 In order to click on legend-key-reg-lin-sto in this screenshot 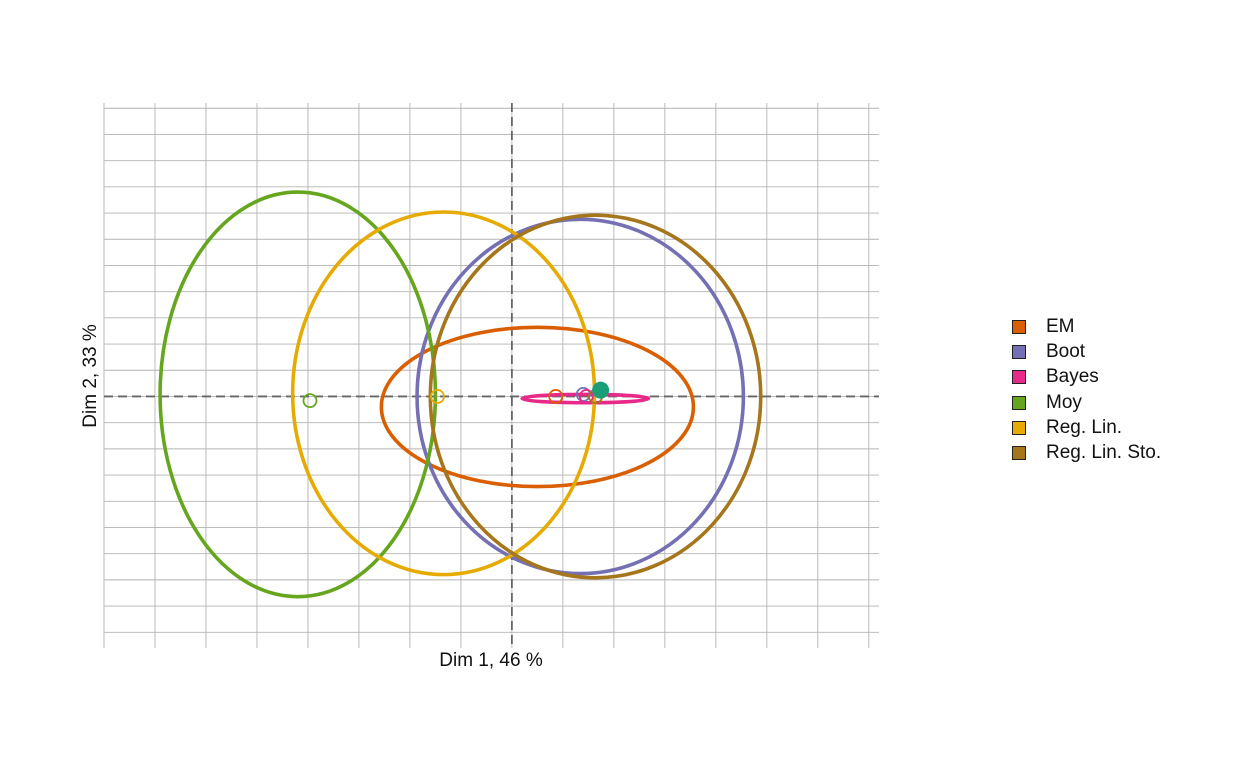, I will do `click(1019, 453)`.